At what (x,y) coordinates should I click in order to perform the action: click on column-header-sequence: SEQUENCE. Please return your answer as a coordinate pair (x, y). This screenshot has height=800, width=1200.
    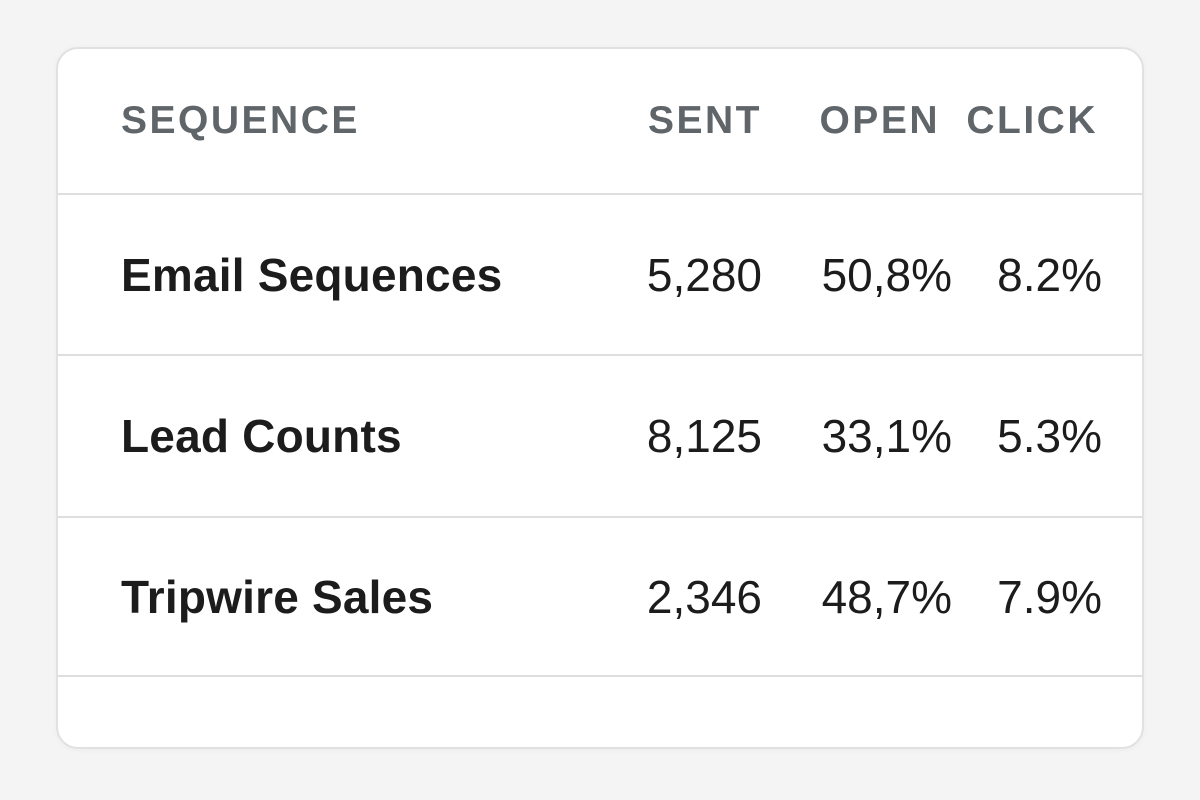
    Looking at the image, I should click on (240, 120).